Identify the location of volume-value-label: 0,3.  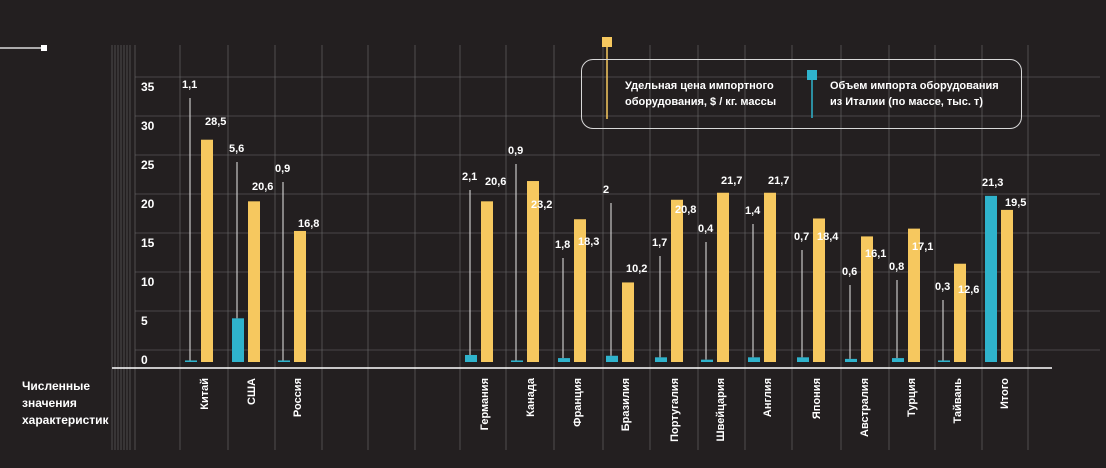
(942, 287).